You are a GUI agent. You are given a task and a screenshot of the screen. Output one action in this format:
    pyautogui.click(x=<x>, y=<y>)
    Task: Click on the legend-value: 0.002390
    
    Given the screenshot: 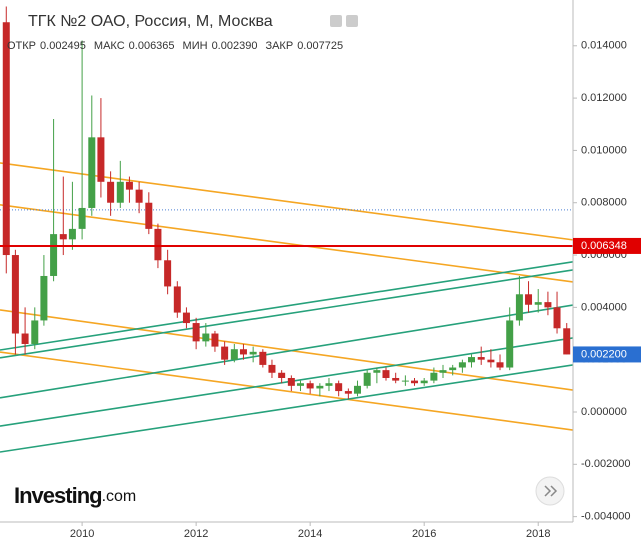 What is the action you would take?
    pyautogui.click(x=235, y=46)
    